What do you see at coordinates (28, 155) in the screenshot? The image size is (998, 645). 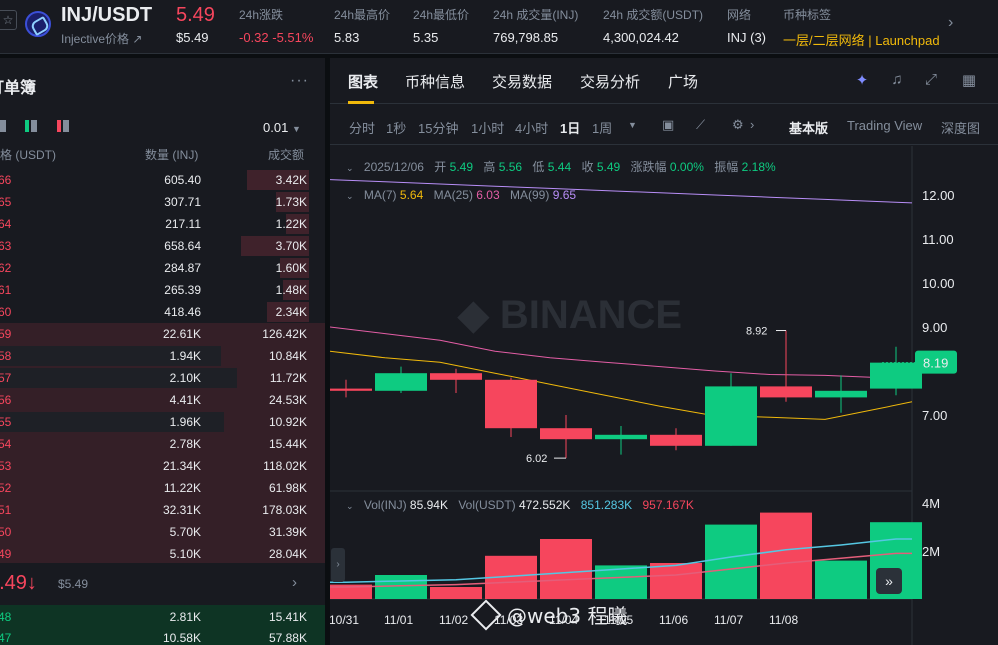 I see `col-price-header: 价格 (USDT)` at bounding box center [28, 155].